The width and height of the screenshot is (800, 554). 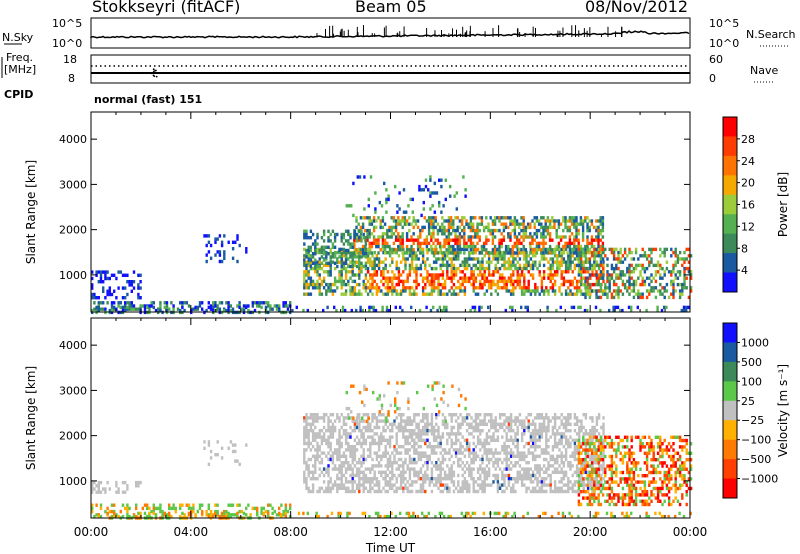 I want to click on date-title: 08/Nov/2012, so click(x=637, y=8).